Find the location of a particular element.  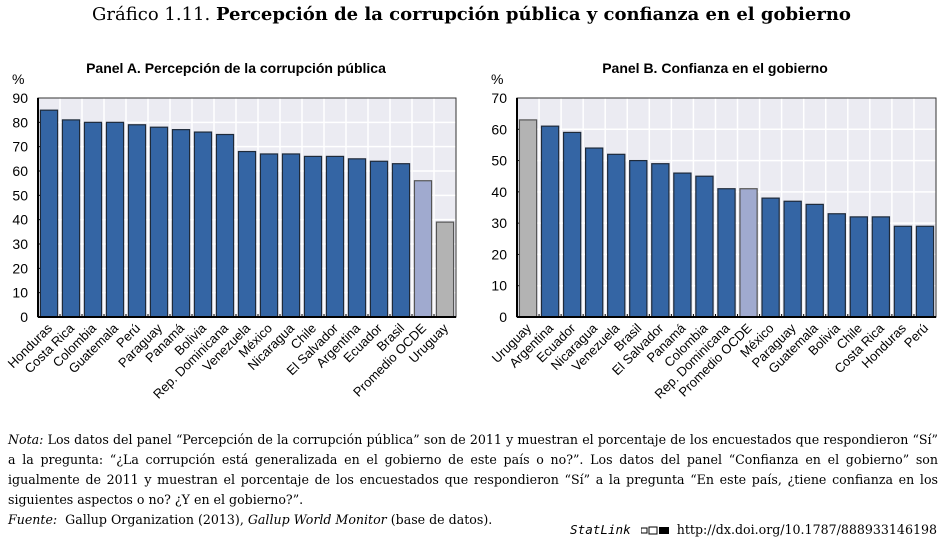

source-label: Fuente: is located at coordinates (33, 519).